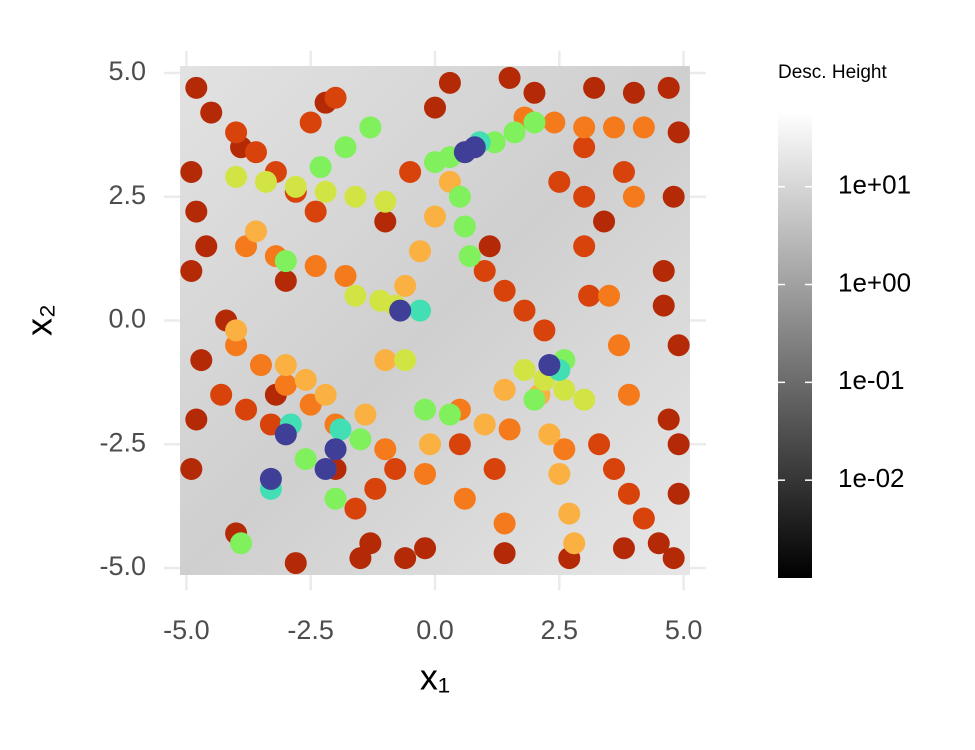  I want to click on y-tick-label: 2.5, so click(127, 195).